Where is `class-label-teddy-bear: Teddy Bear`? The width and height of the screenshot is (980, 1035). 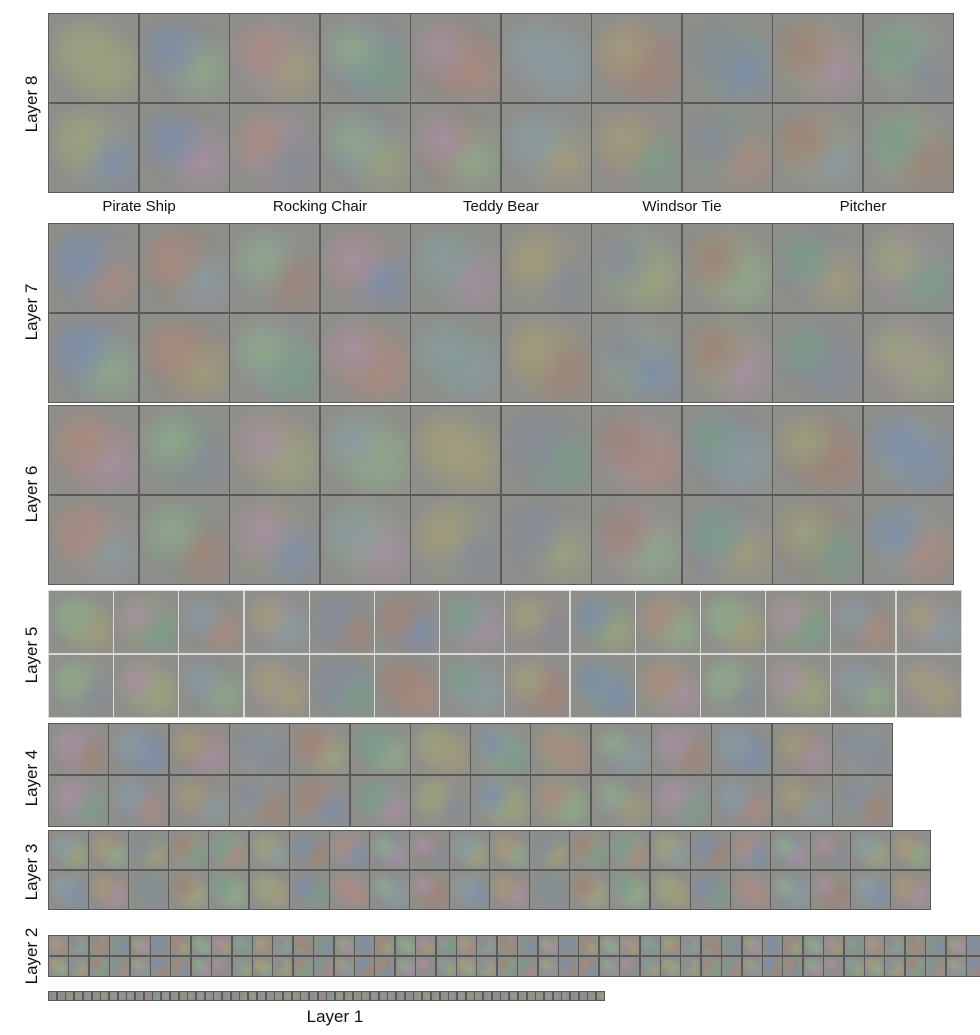
class-label-teddy-bear: Teddy Bear is located at coordinates (501, 206).